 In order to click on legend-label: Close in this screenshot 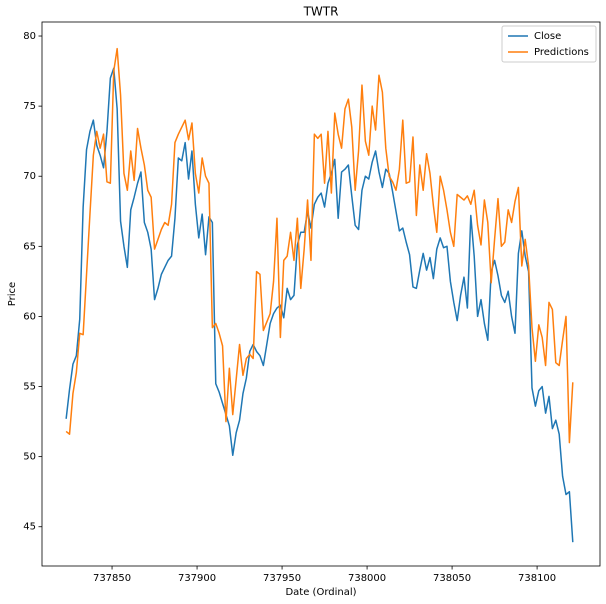, I will do `click(547, 36)`.